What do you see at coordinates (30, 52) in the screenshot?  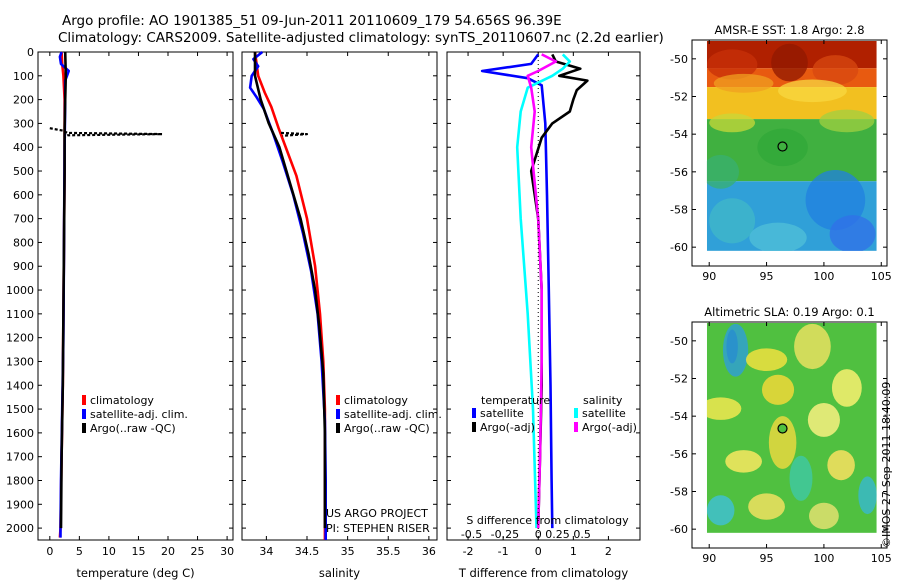 I see `y-tick-label: 0` at bounding box center [30, 52].